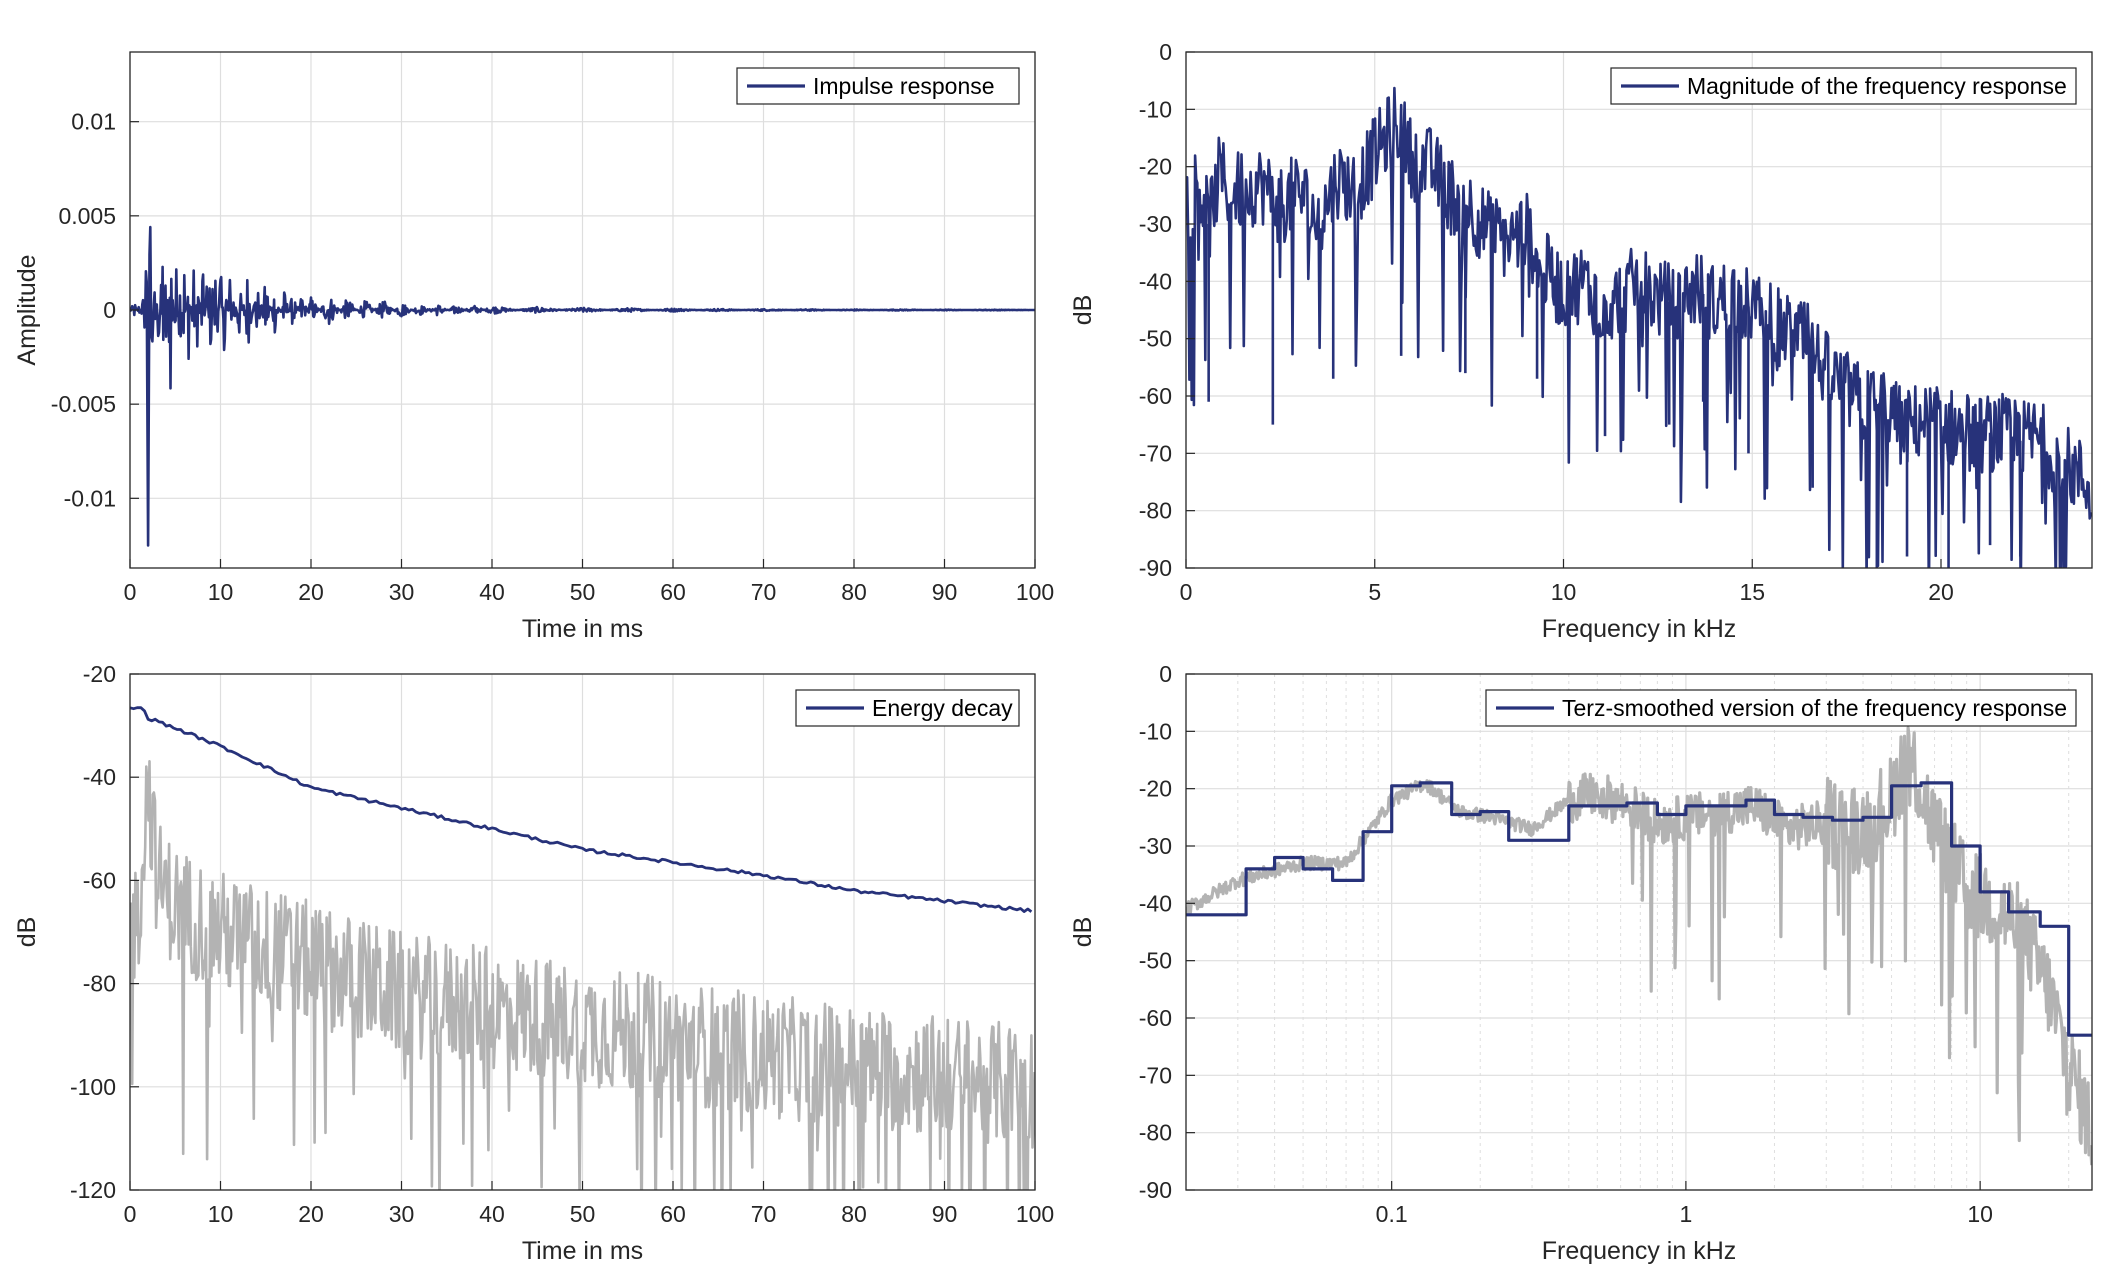  I want to click on y-tick-label: 0.01, so click(93, 122).